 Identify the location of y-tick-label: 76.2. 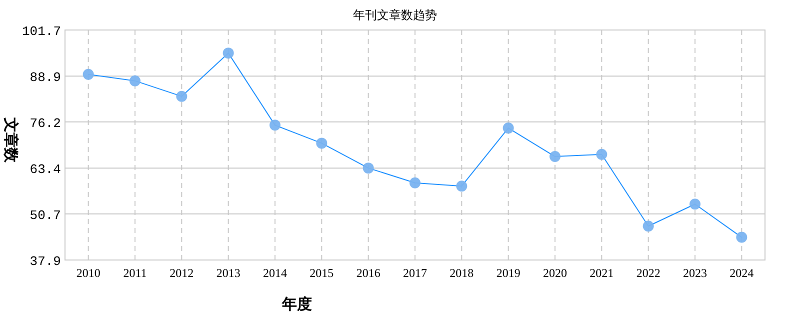
(45, 123).